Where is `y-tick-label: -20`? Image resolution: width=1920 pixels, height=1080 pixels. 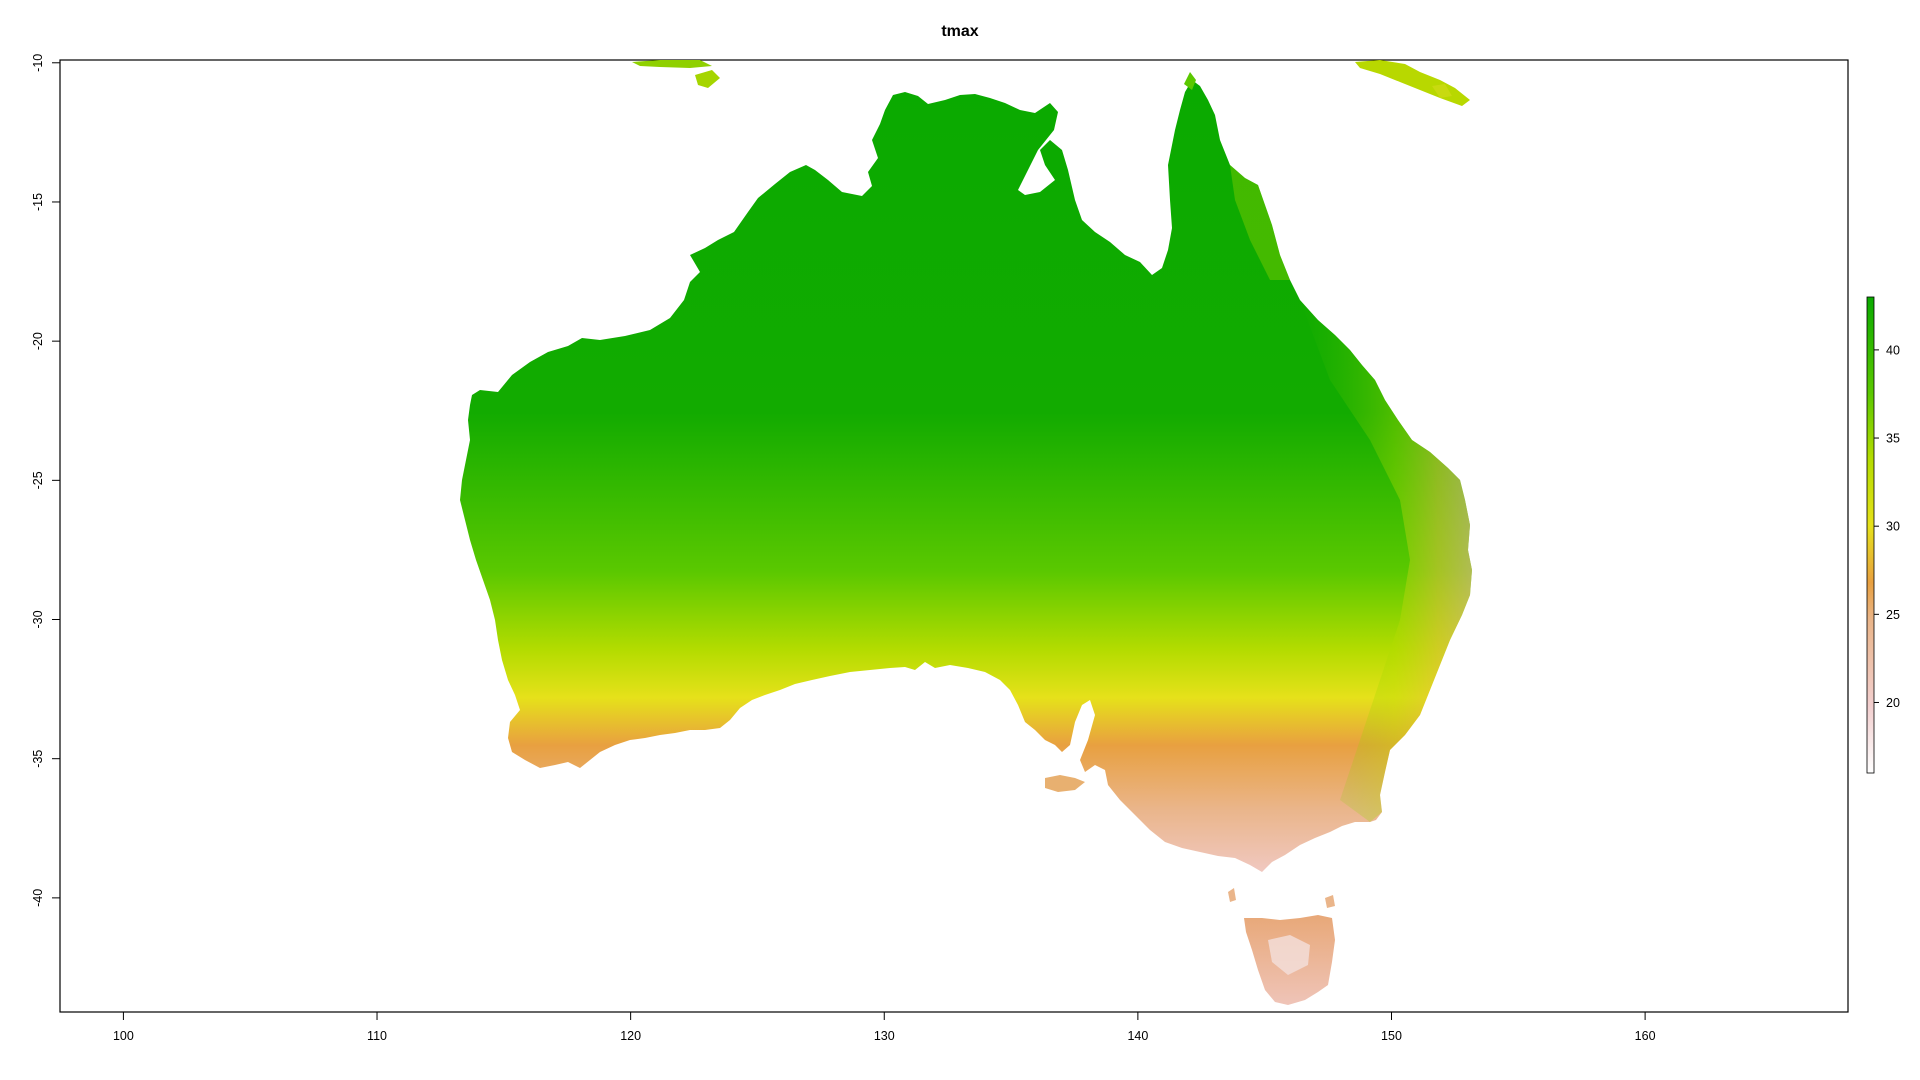
y-tick-label: -20 is located at coordinates (38, 341).